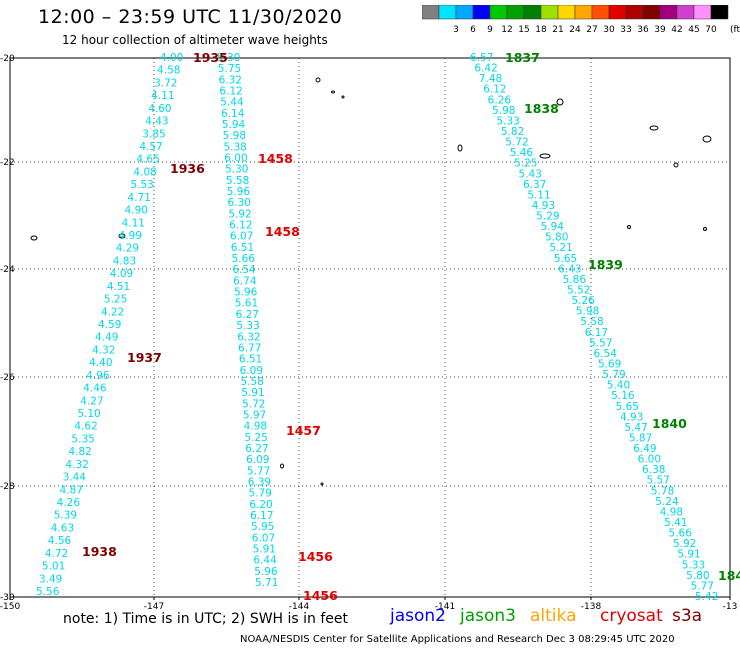 Image resolution: width=740 pixels, height=650 pixels. What do you see at coordinates (156, 122) in the screenshot?
I see `wave-height-label: 4.43` at bounding box center [156, 122].